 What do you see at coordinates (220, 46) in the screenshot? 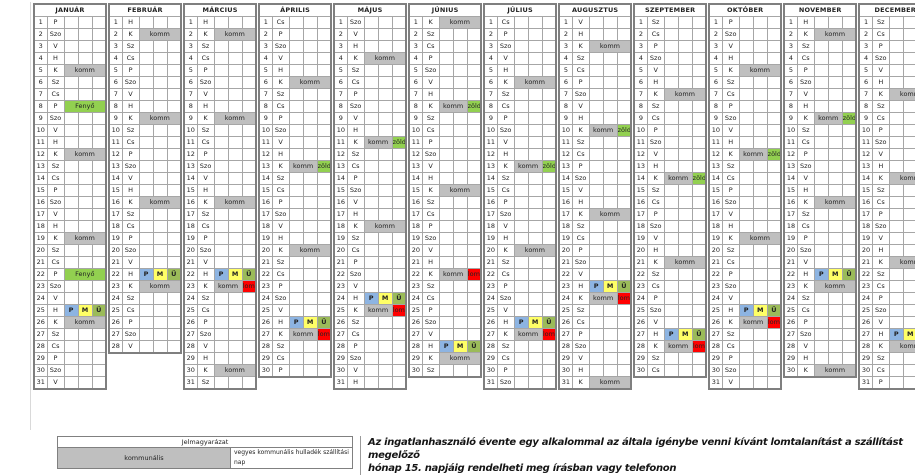
I see `day-row: 3 Sz` at bounding box center [220, 46].